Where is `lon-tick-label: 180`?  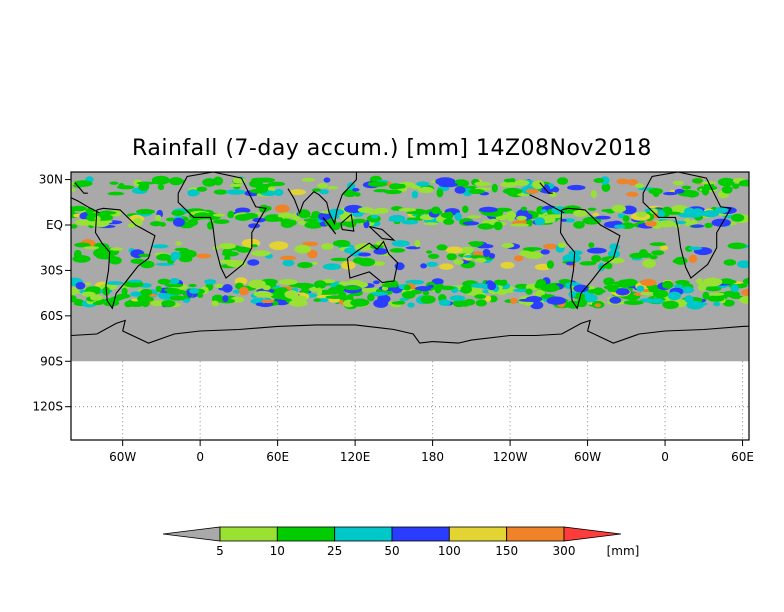
lon-tick-label: 180 is located at coordinates (432, 457).